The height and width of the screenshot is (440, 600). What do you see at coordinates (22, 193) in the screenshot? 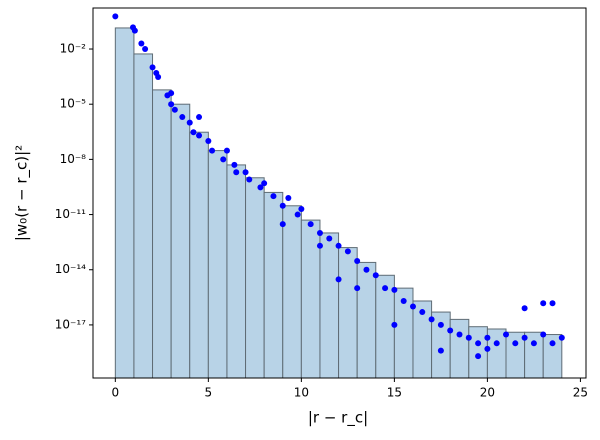
I see `y-axis-label: |w₀(r − r_c)|²` at bounding box center [22, 193].